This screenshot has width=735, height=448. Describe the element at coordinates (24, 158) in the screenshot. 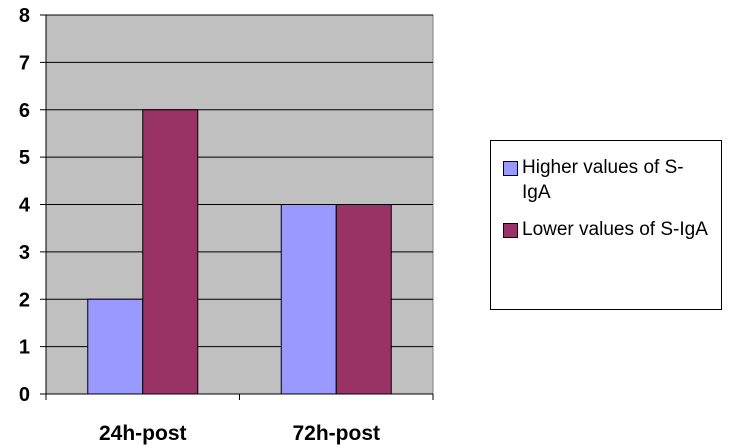

I see `y-tick-label: 5` at that location.